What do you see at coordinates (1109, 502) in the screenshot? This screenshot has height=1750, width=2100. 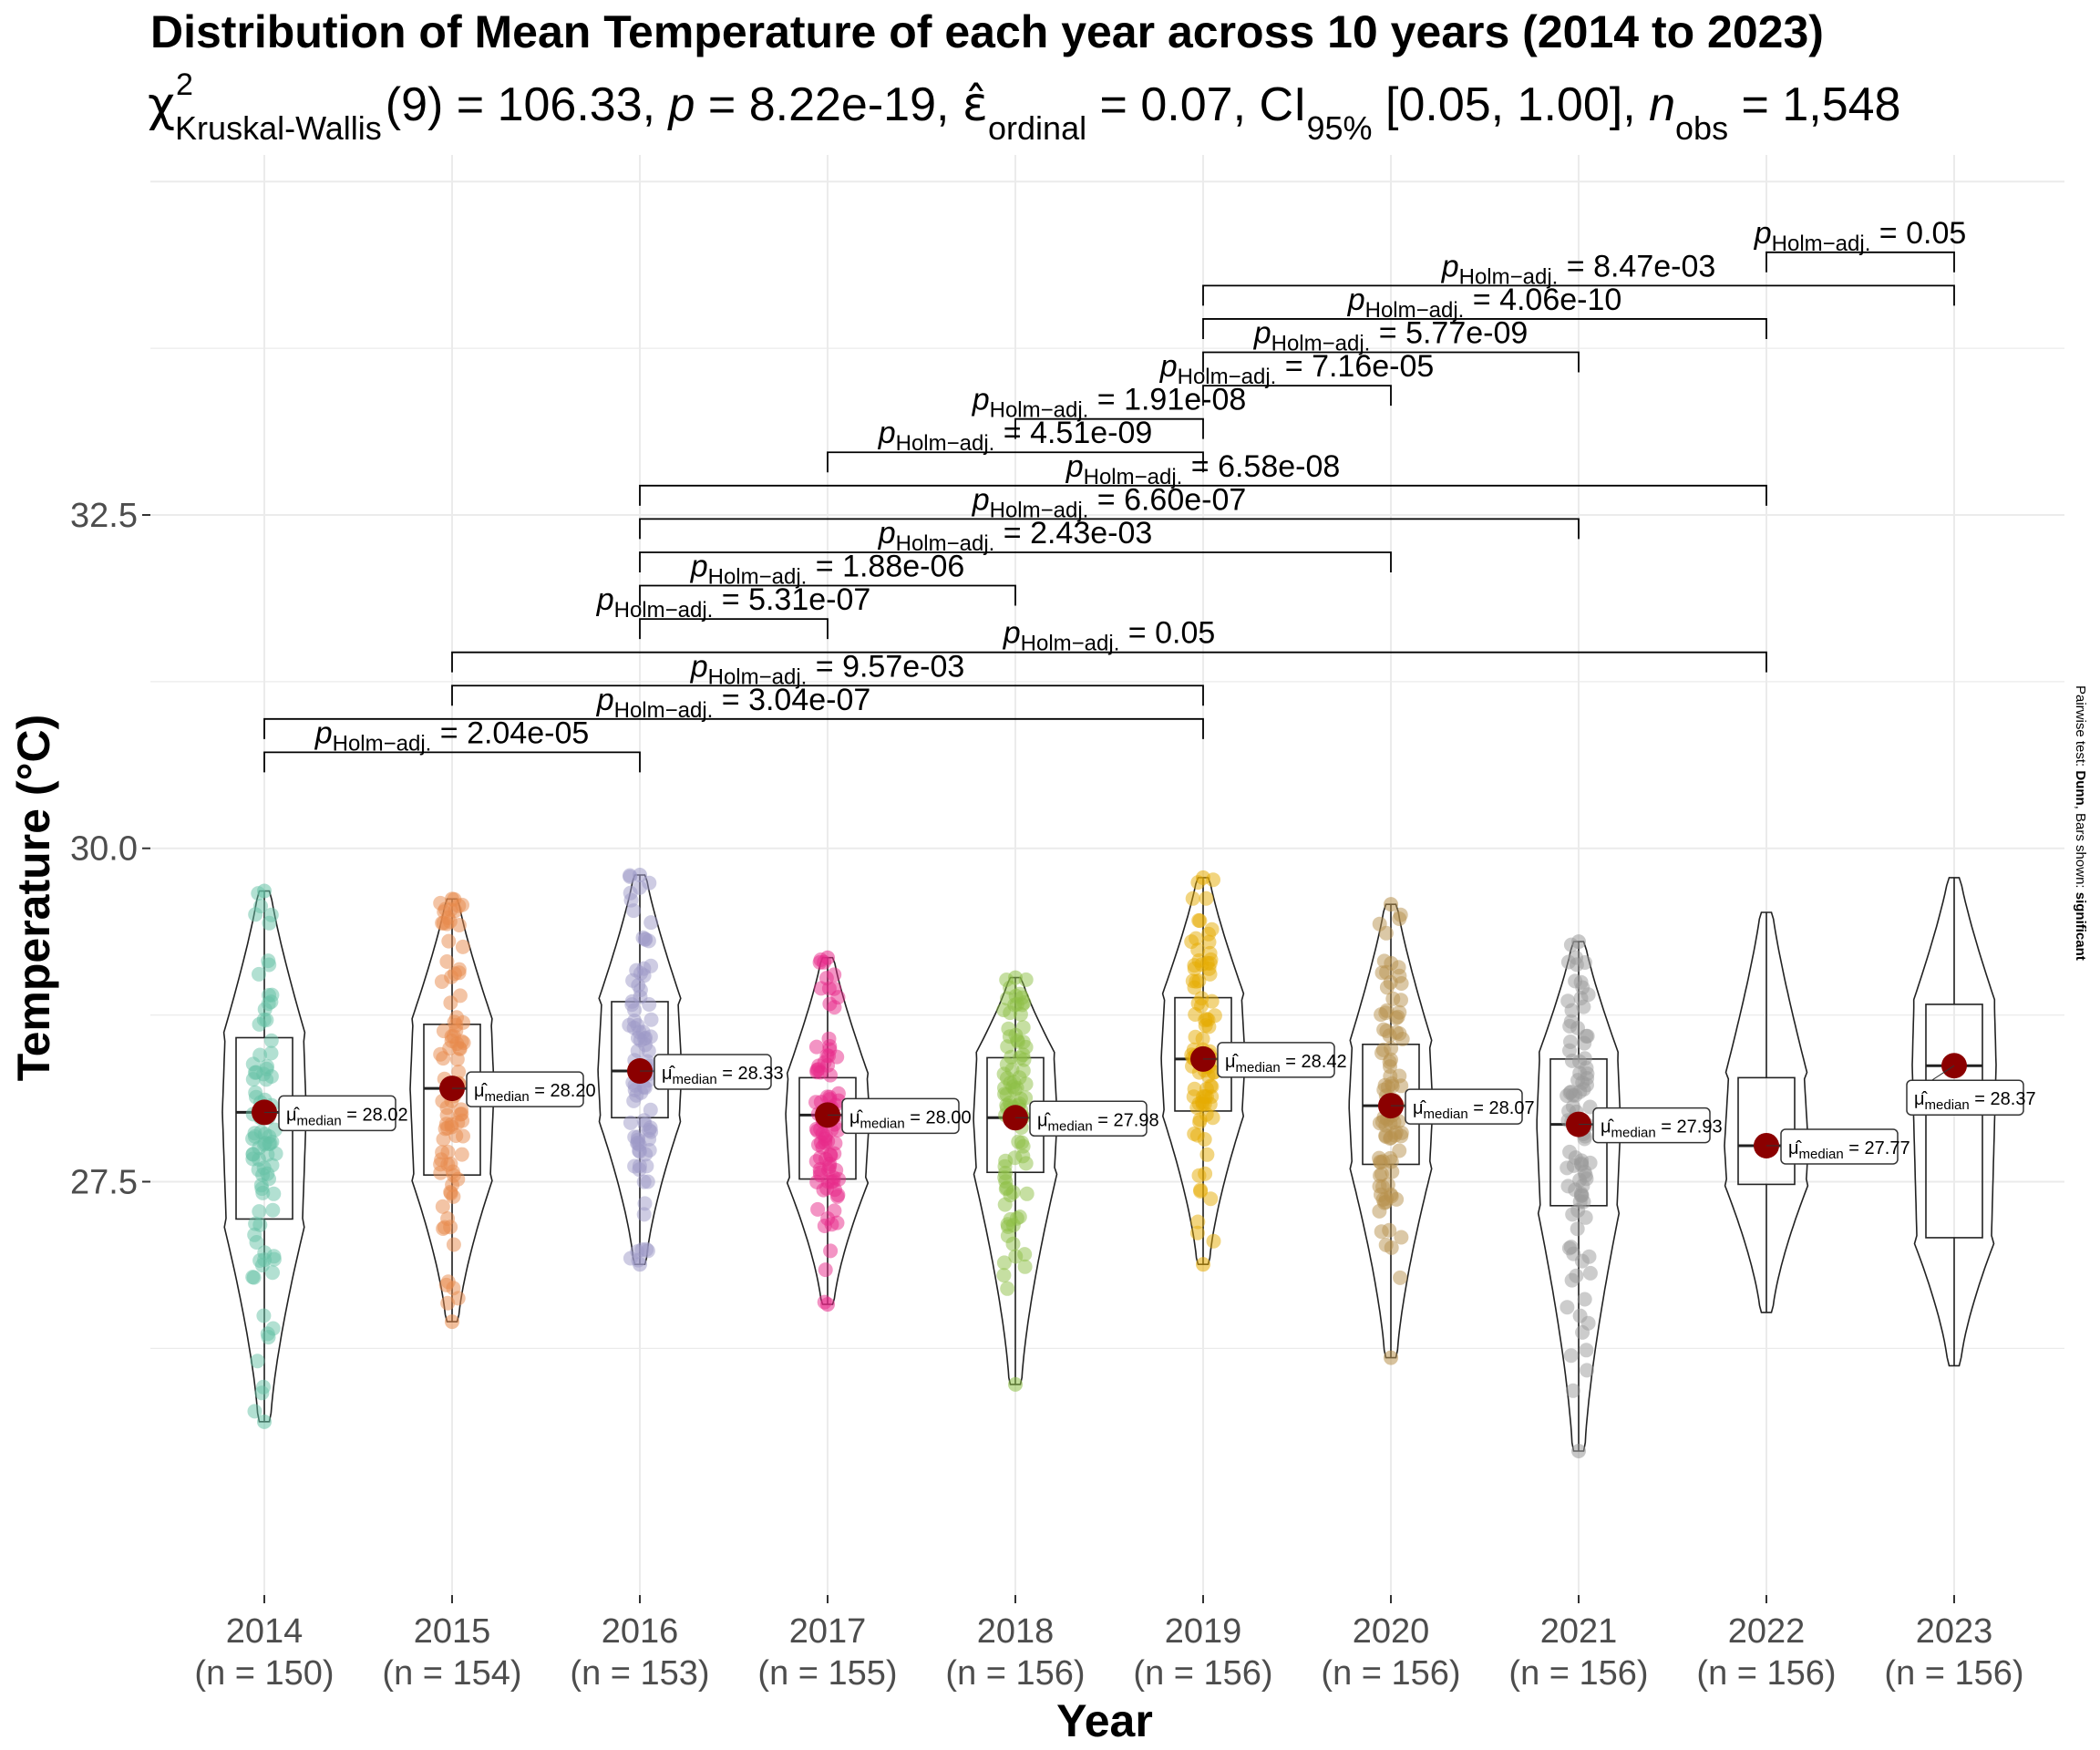 I see `pairwise-label: pHolm−adj. = 6.60e-07` at bounding box center [1109, 502].